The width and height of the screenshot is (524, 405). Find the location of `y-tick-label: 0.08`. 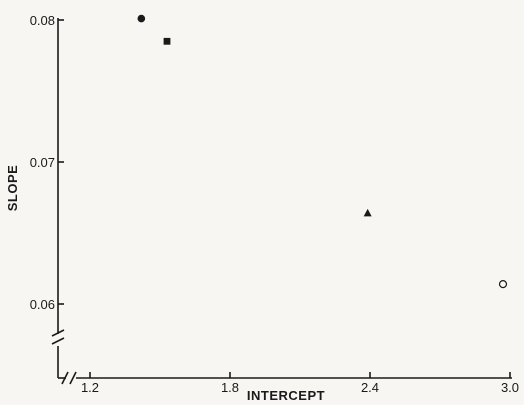

y-tick-label: 0.08 is located at coordinates (42, 20).